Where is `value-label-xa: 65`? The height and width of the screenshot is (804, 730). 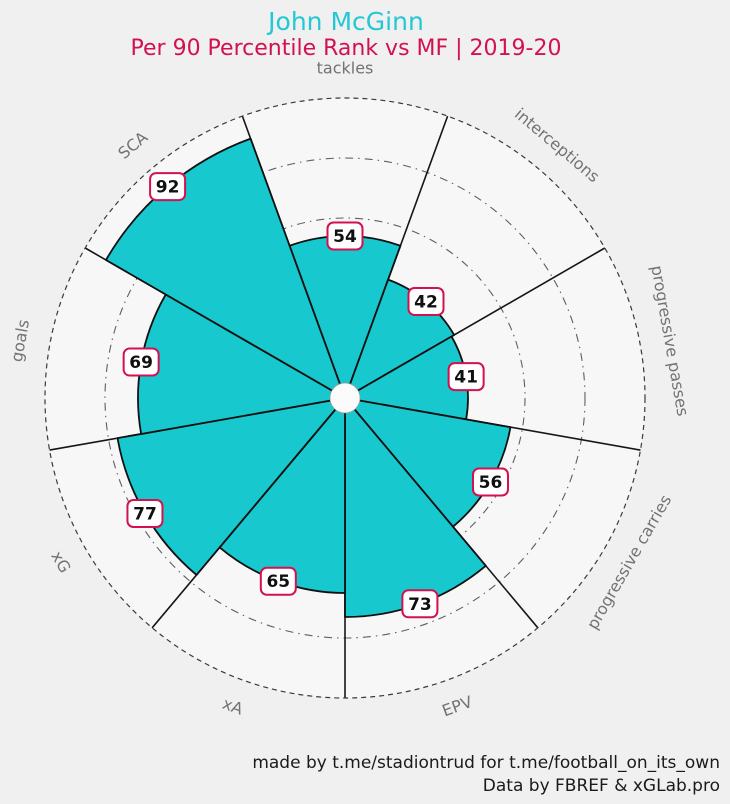
value-label-xa: 65 is located at coordinates (278, 581).